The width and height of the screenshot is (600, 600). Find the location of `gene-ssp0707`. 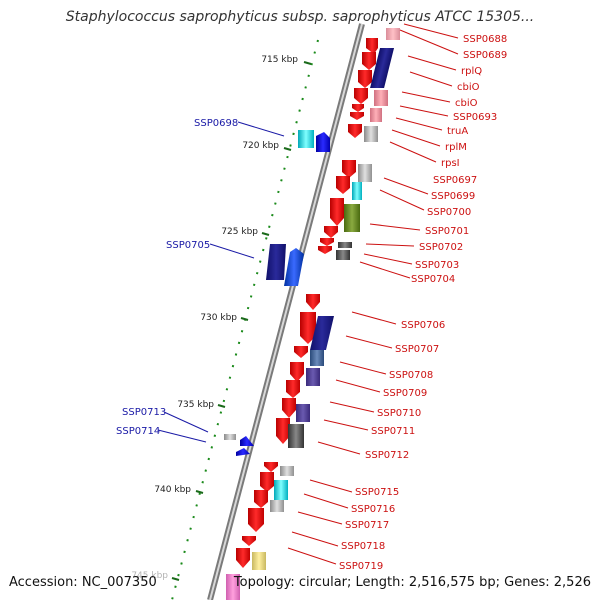

gene-ssp0707 is located at coordinates (301, 352).